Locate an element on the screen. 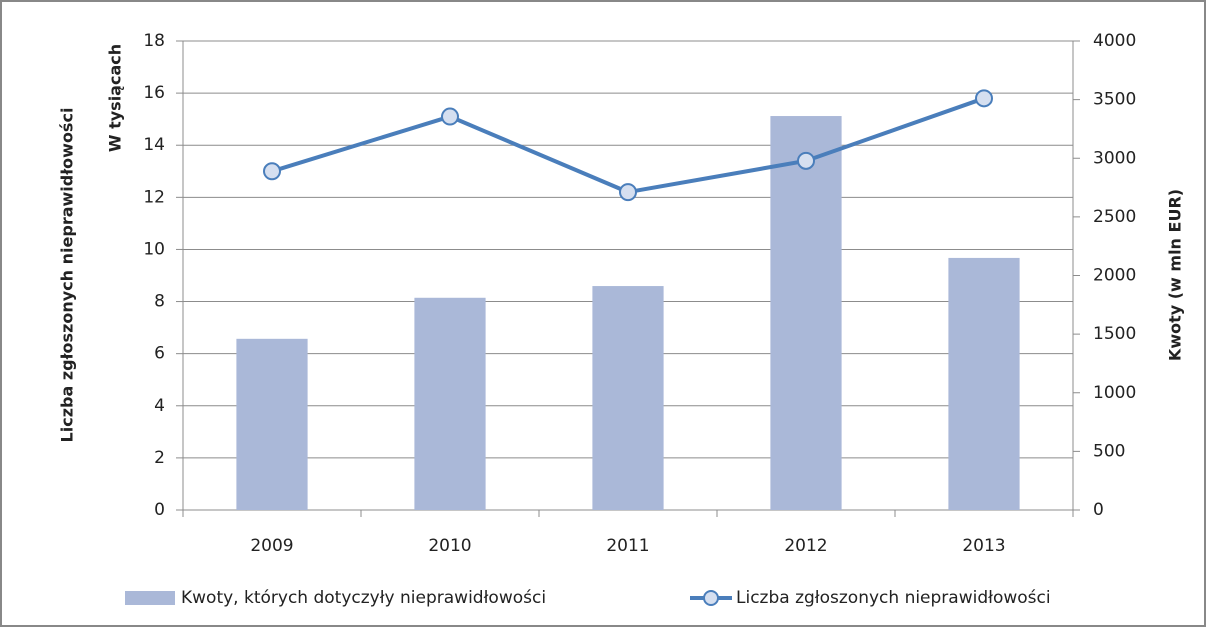 The width and height of the screenshot is (1206, 627). y-tick-label: 8 is located at coordinates (159, 302).